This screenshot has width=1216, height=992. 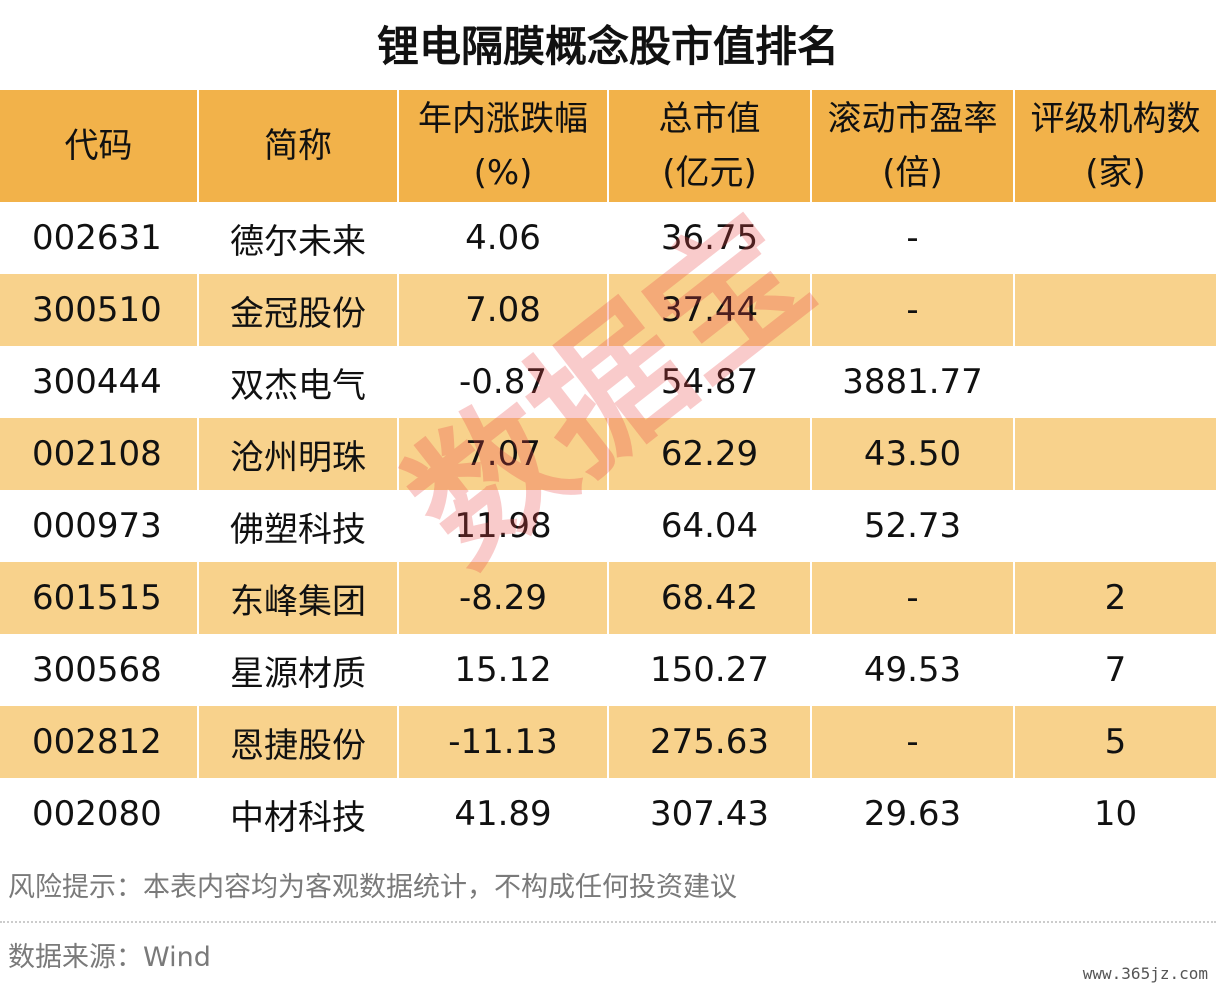 What do you see at coordinates (503, 238) in the screenshot?
I see `cell-change: 4.06` at bounding box center [503, 238].